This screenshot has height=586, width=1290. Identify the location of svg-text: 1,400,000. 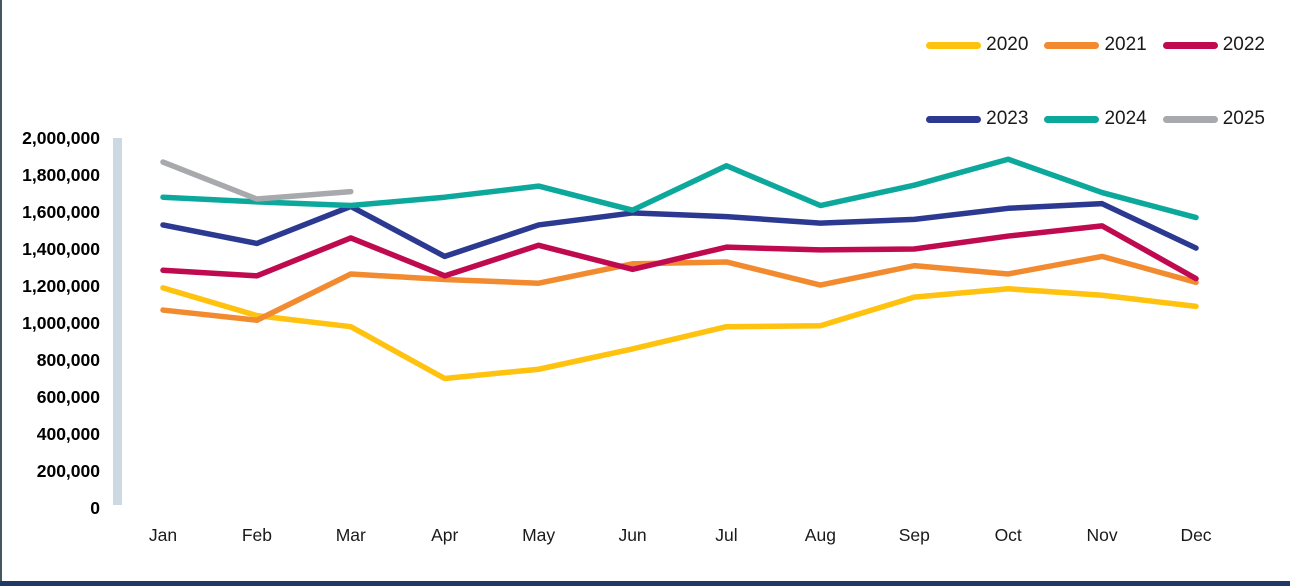
(61, 249).